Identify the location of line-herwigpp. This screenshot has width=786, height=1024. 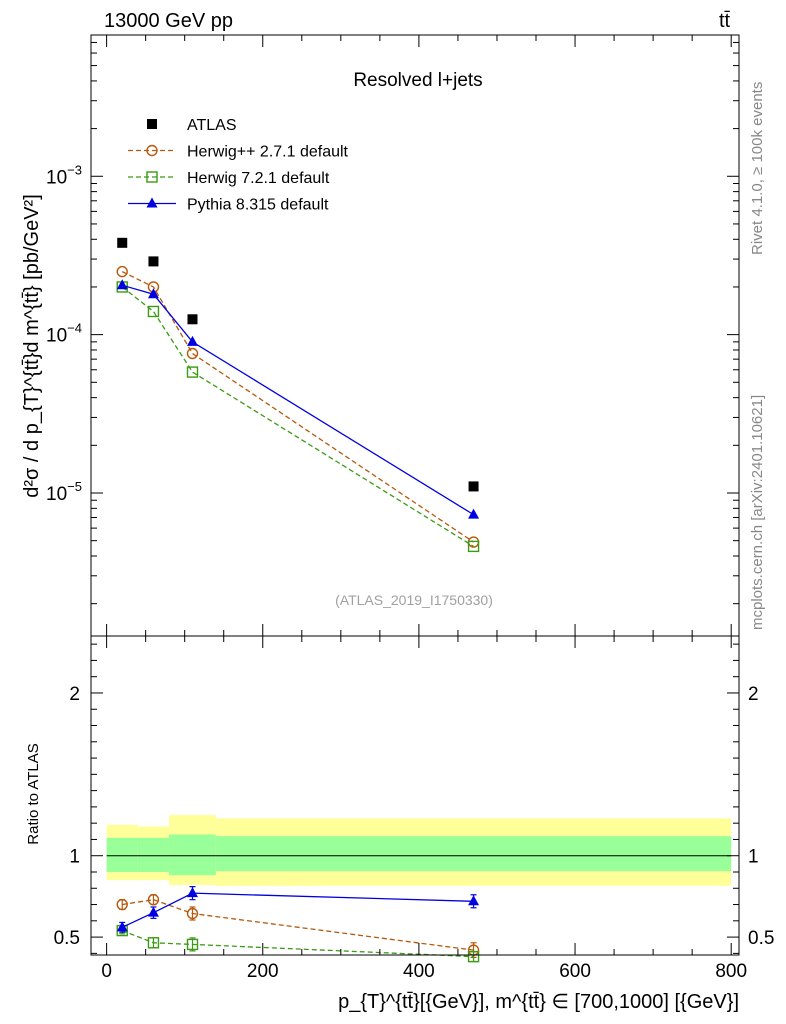
(297, 407).